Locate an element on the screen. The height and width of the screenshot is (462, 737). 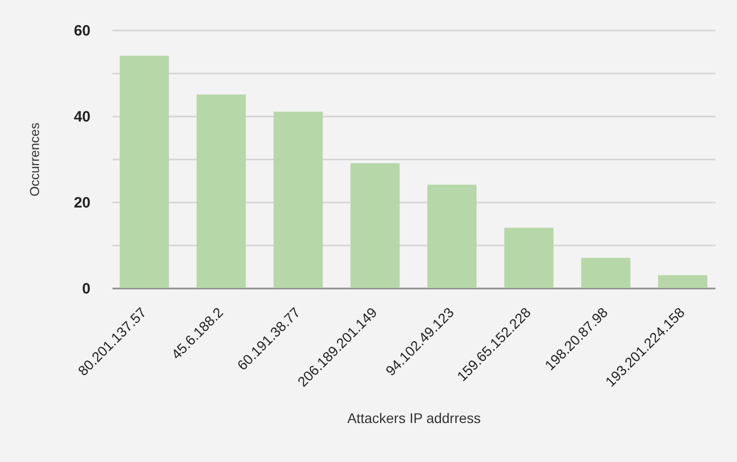
y-tick-label: 40 is located at coordinates (82, 117).